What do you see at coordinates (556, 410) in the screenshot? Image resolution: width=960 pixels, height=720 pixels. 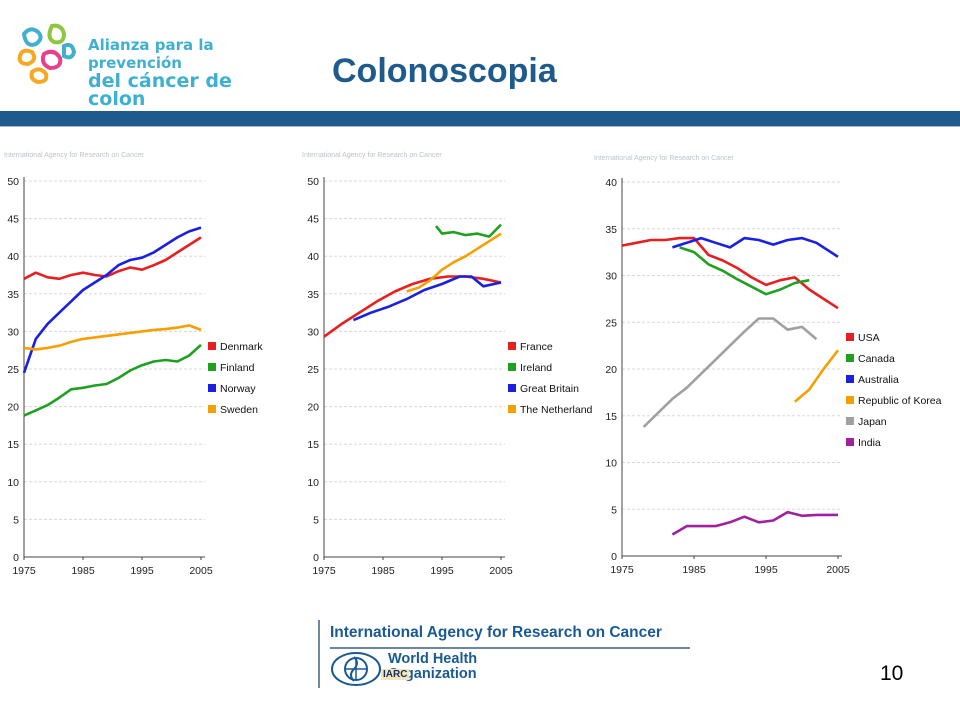 I see `legend-label: The Netherlands` at bounding box center [556, 410].